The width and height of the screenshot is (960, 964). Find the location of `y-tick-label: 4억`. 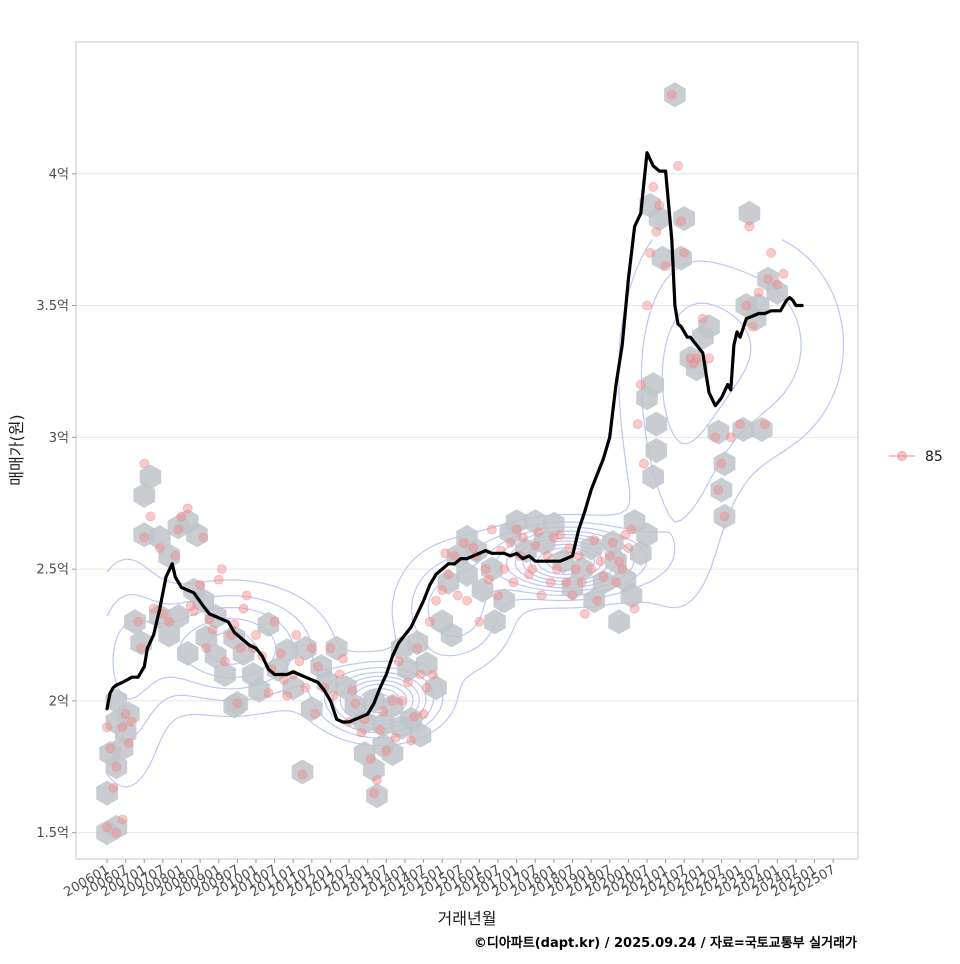

y-tick-label: 4억 is located at coordinates (59, 174).